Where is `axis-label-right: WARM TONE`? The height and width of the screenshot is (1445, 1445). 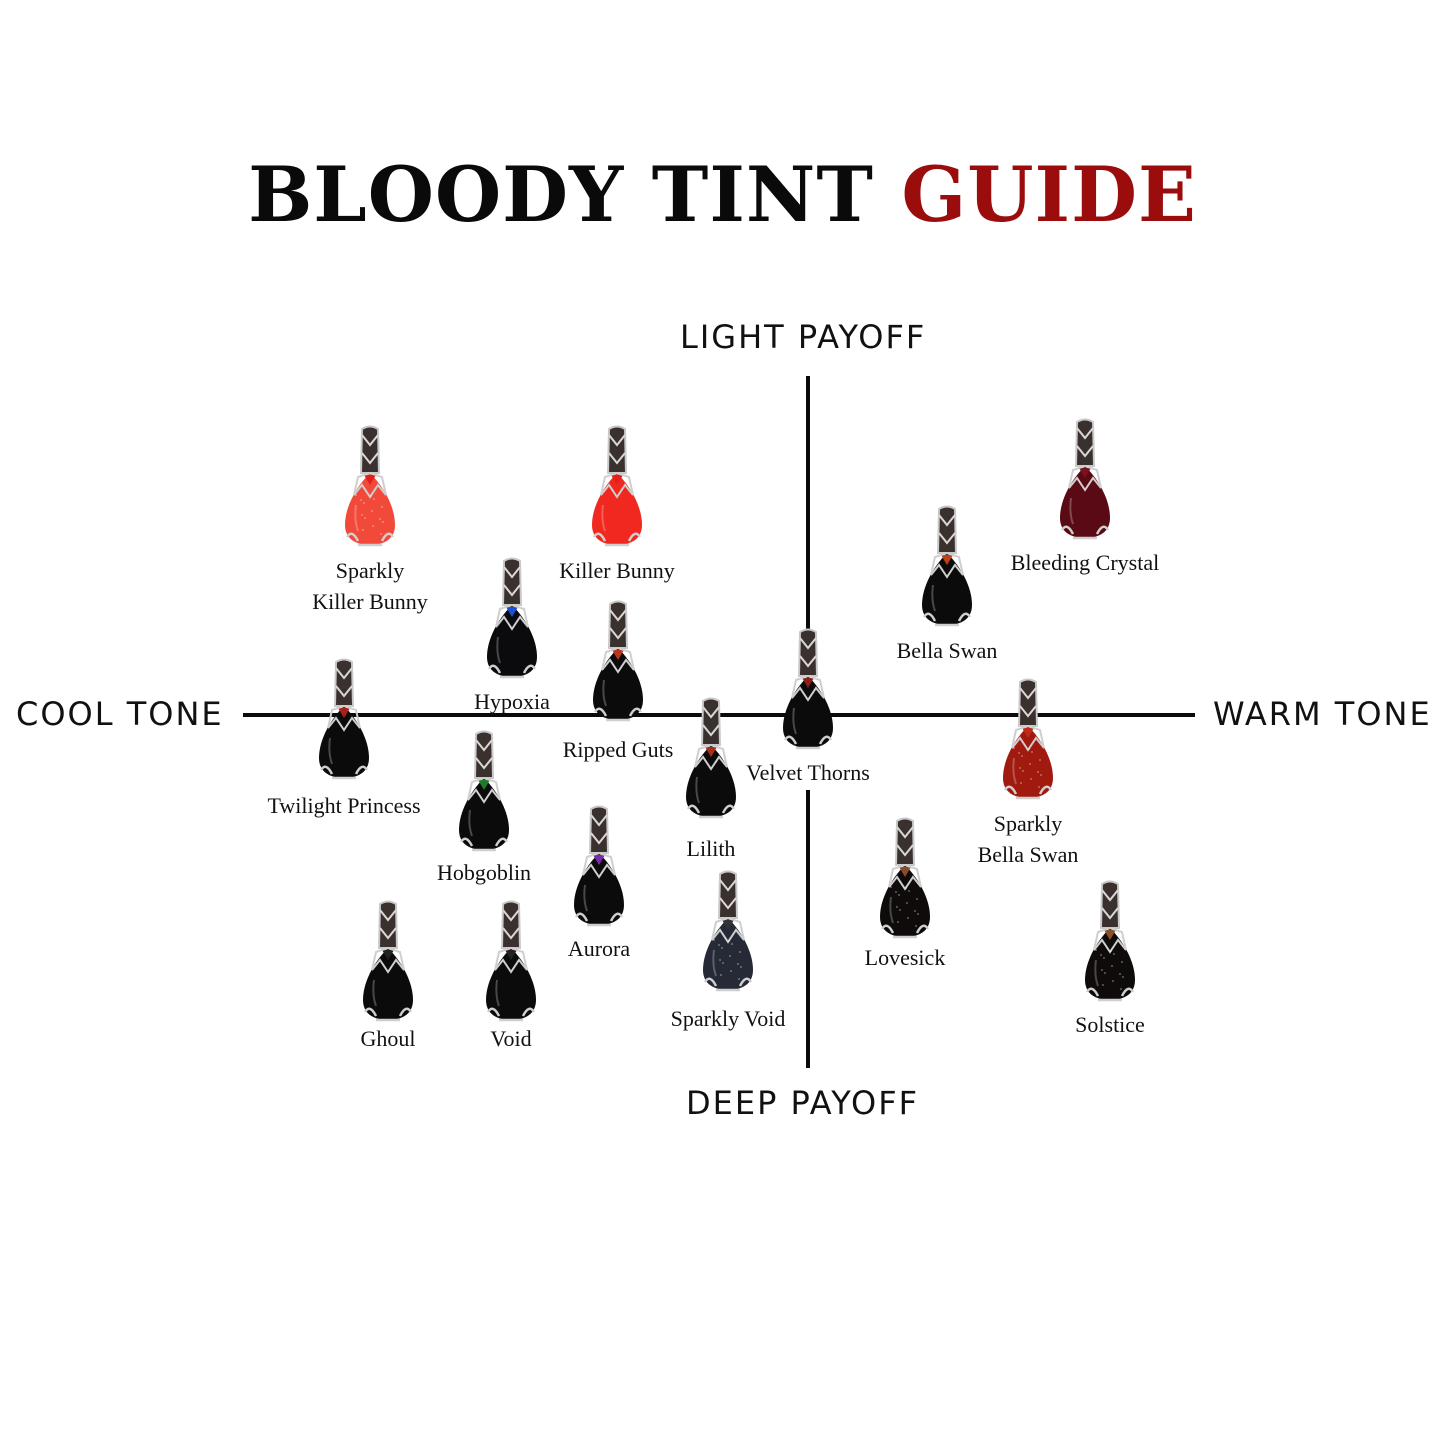
axis-label-right: WARM TONE is located at coordinates (1322, 714).